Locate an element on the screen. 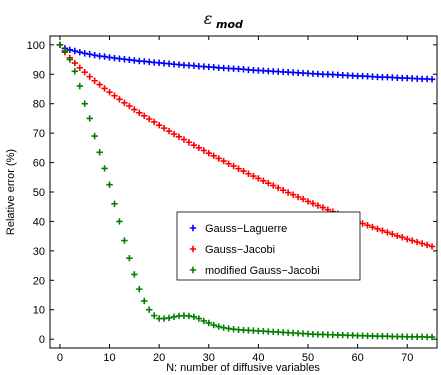  chart-title-subscript: mod is located at coordinates (229, 24).